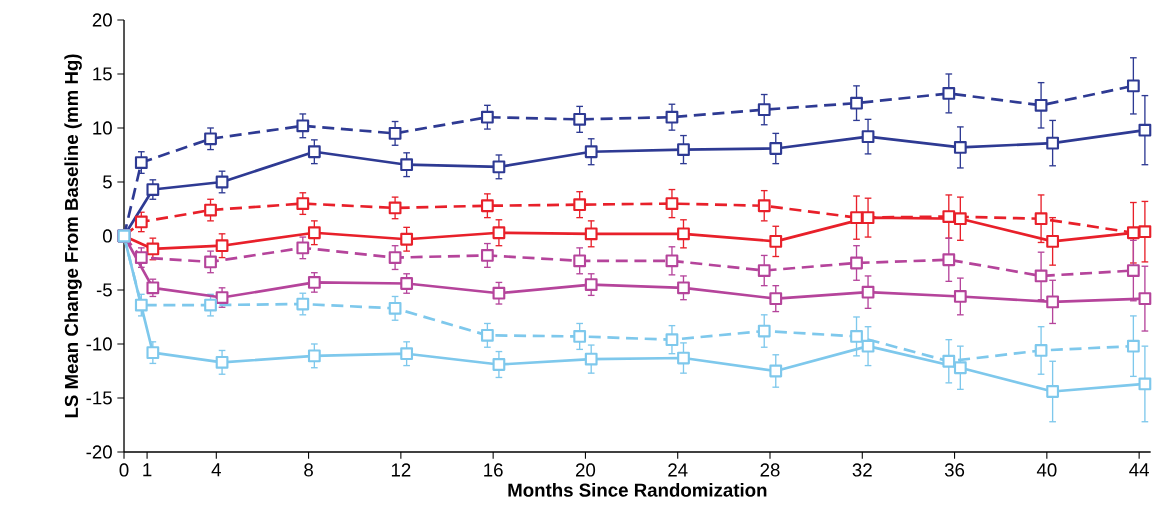 This screenshot has width=1155, height=530. I want to click on y-tick-label: -15, so click(99, 398).